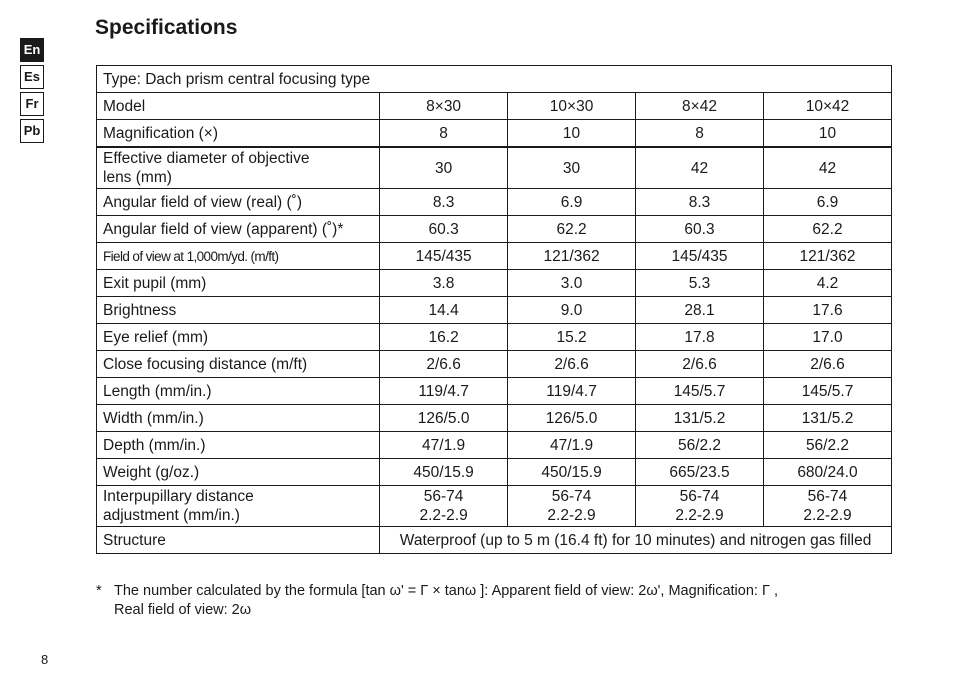 The image size is (954, 700). What do you see at coordinates (699, 337) in the screenshot?
I see `value-cell: 17.8` at bounding box center [699, 337].